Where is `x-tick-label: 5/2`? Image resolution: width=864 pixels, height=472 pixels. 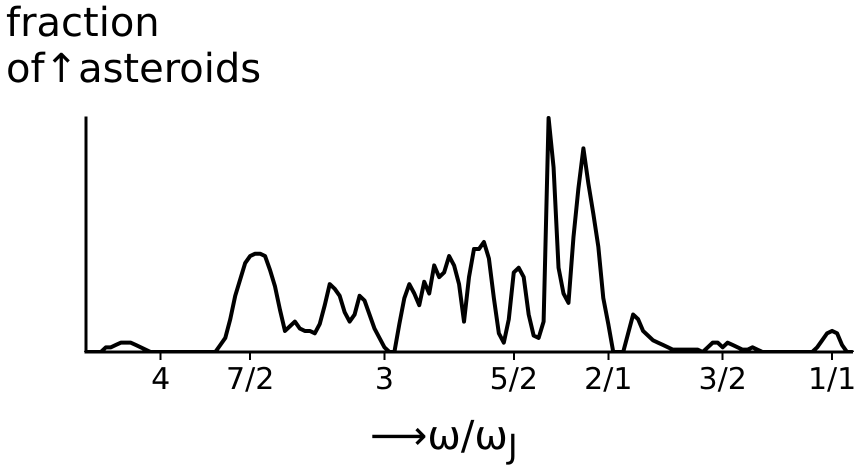 x-tick-label: 5/2 is located at coordinates (514, 379).